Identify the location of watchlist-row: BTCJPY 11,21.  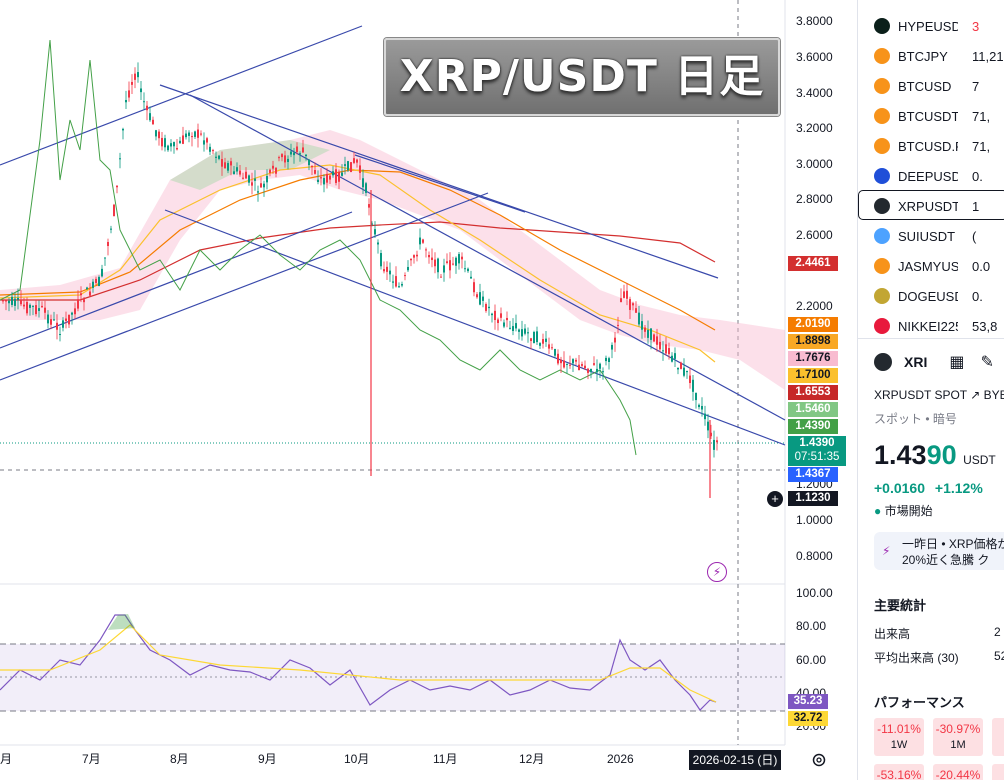
(931, 56).